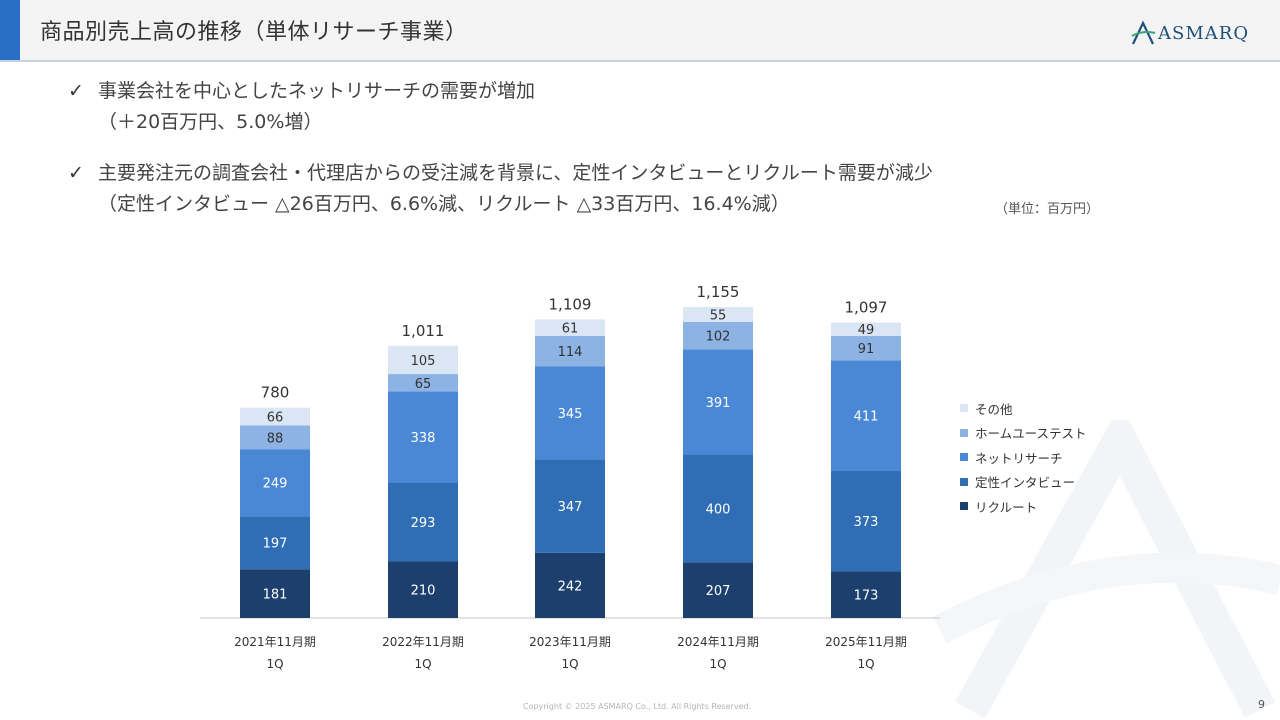 The image size is (1280, 720). I want to click on chart-legend: その他ホームユーステスト ネットリサーチ 定性インタビュー リクルート, so click(1023, 457).